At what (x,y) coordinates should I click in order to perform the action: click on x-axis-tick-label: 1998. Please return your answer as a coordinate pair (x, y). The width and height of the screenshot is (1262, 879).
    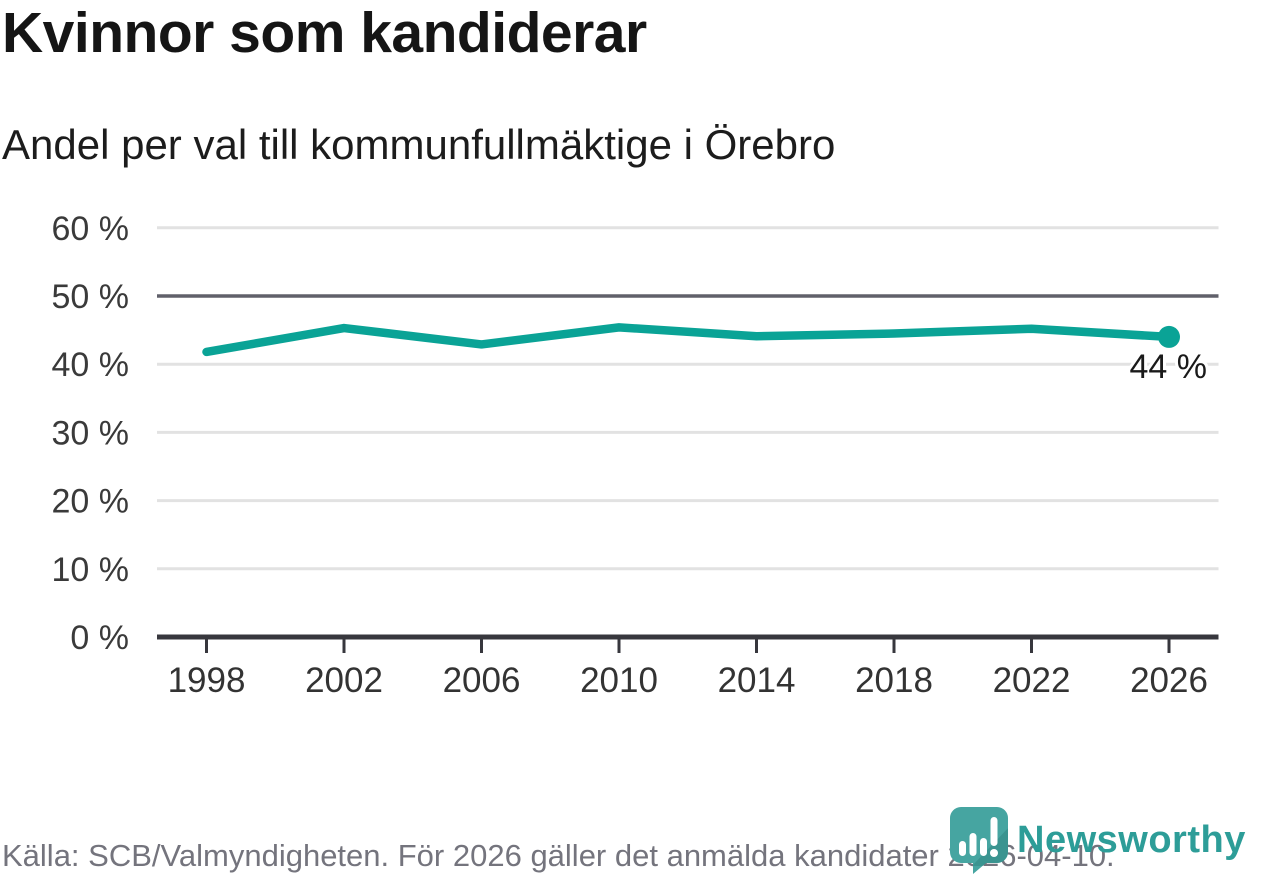
    Looking at the image, I should click on (207, 680).